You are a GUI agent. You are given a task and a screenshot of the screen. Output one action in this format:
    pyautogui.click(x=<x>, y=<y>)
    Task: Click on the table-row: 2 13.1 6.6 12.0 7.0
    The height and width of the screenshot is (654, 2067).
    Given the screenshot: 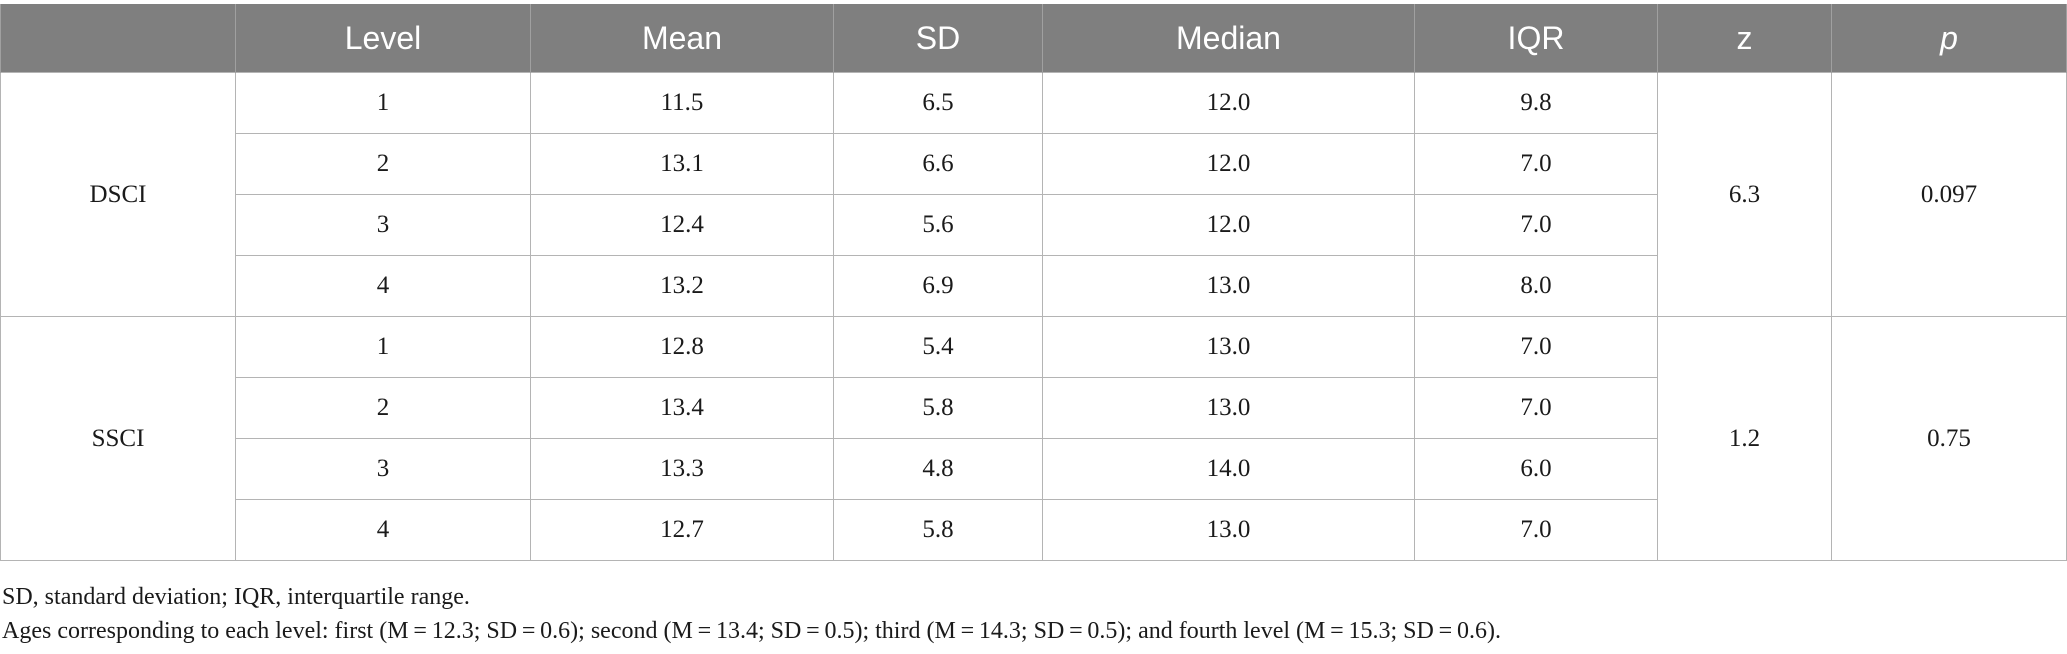 What is the action you would take?
    pyautogui.click(x=1034, y=164)
    